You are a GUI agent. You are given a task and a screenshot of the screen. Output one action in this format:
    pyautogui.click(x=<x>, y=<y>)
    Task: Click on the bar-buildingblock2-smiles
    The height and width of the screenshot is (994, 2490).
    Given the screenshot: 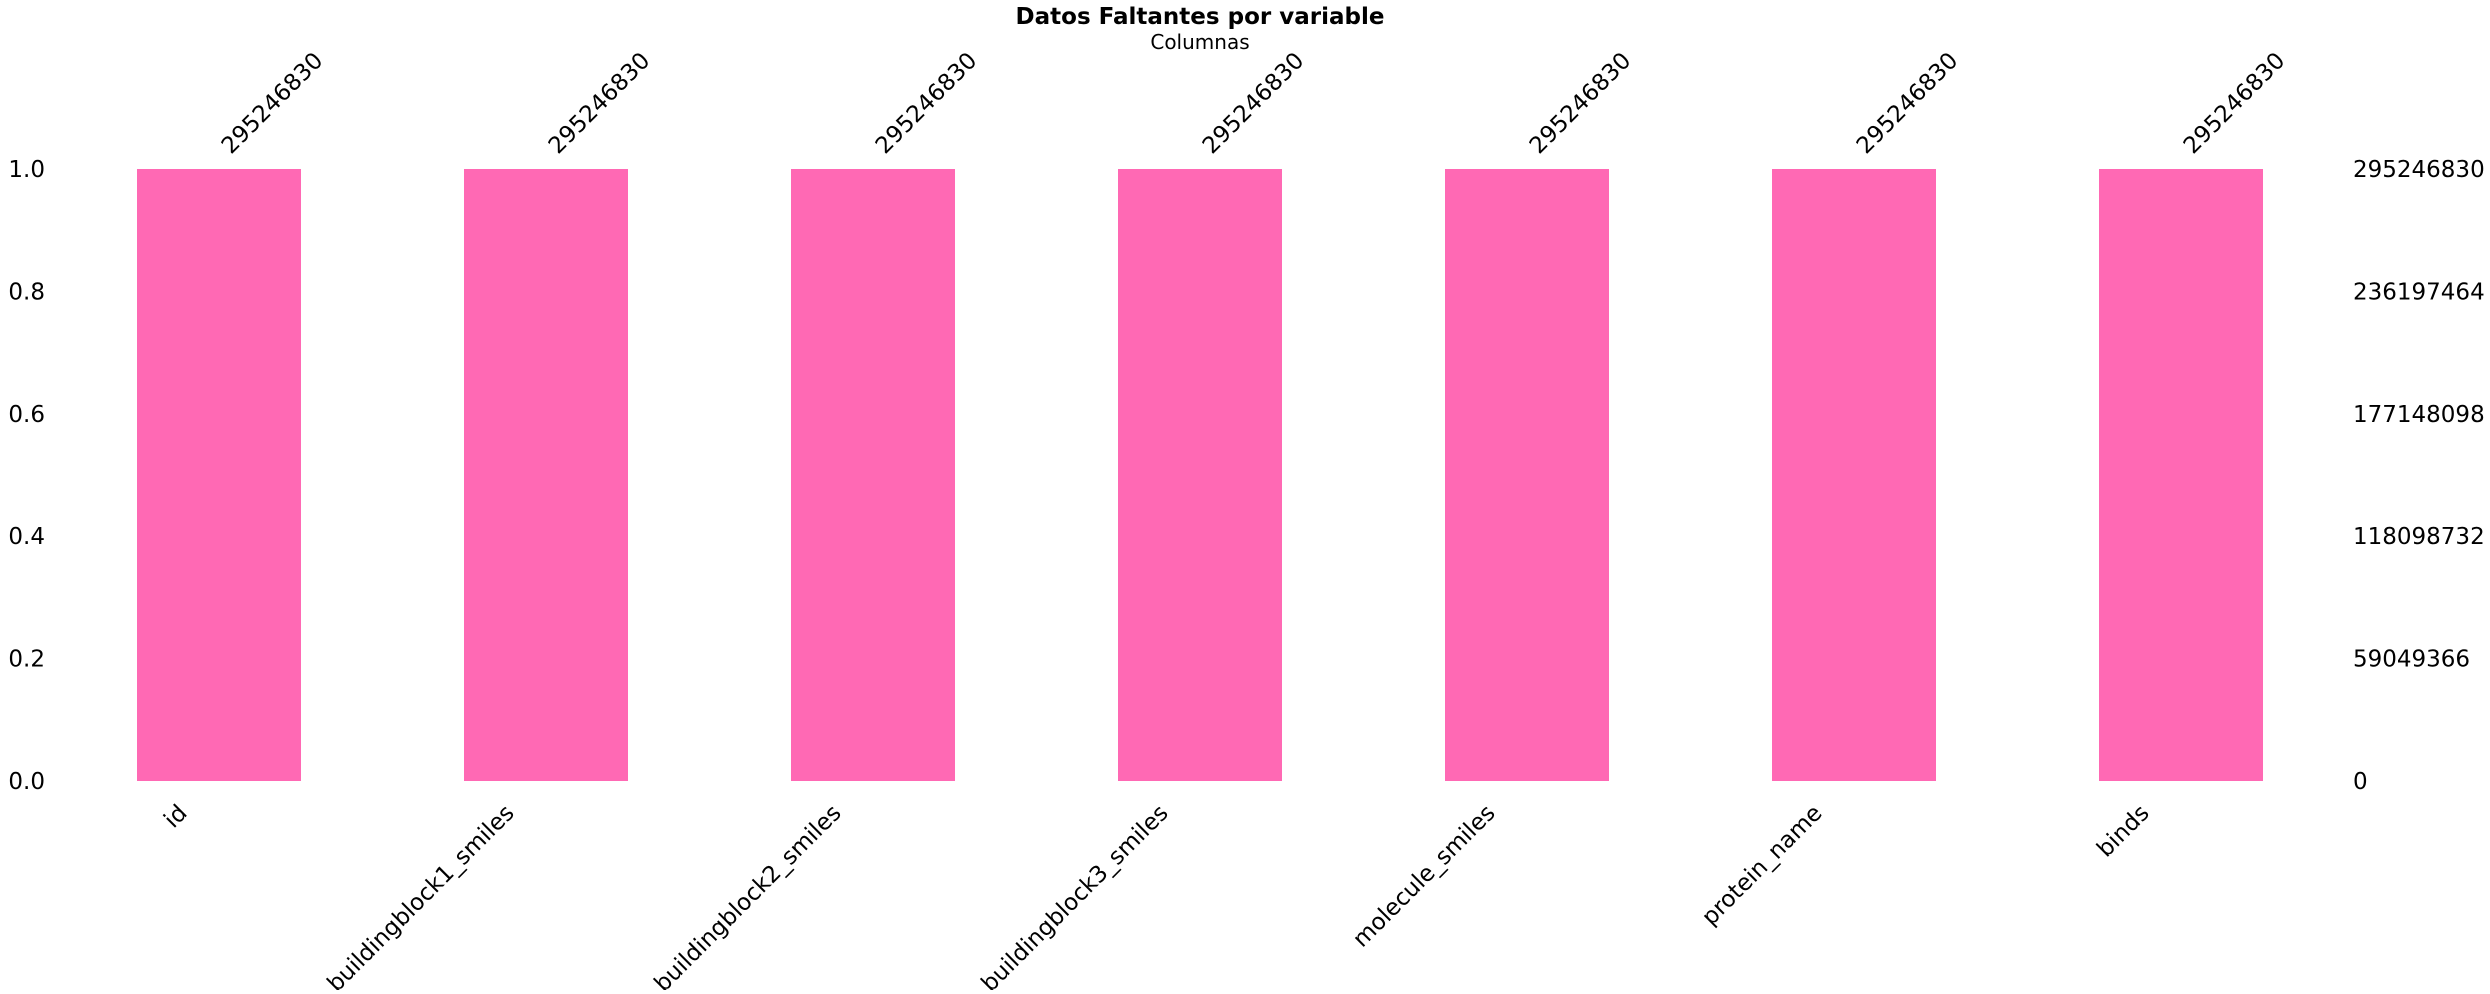 What is the action you would take?
    pyautogui.click(x=873, y=475)
    